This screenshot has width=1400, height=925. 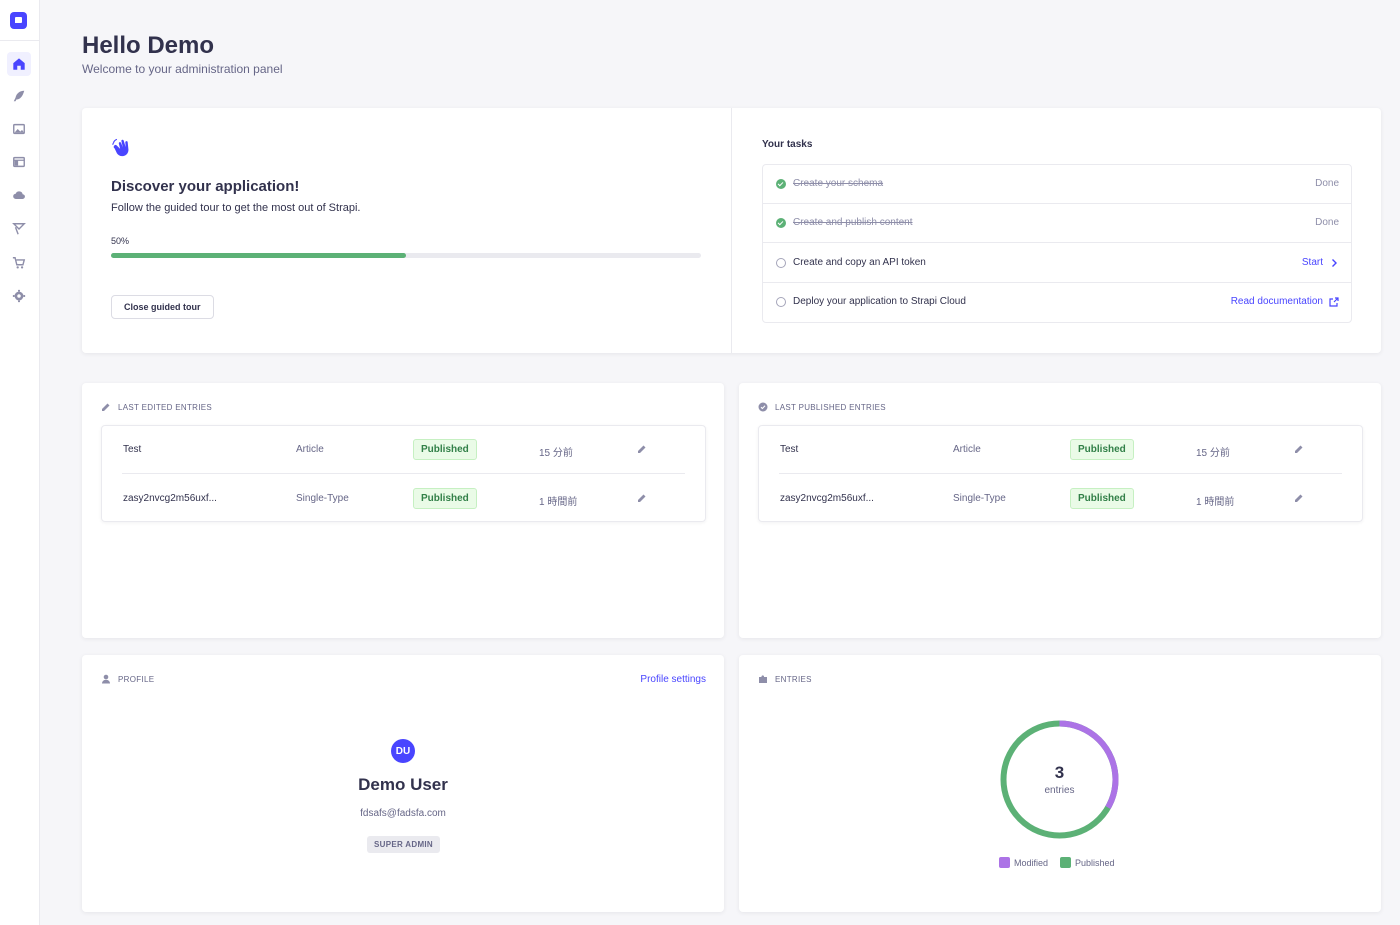 I want to click on task-item: Create your schema Done, so click(x=1057, y=184).